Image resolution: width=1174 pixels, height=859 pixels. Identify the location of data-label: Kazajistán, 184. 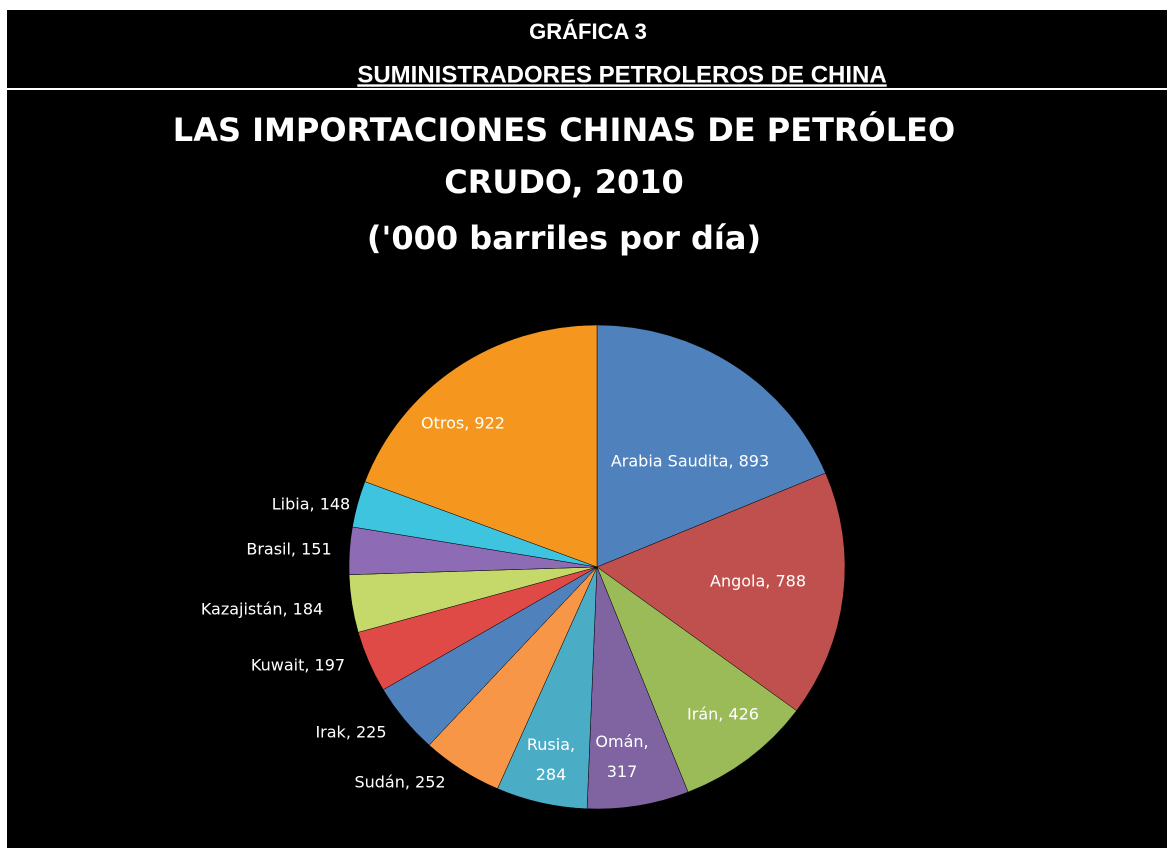
(262, 609).